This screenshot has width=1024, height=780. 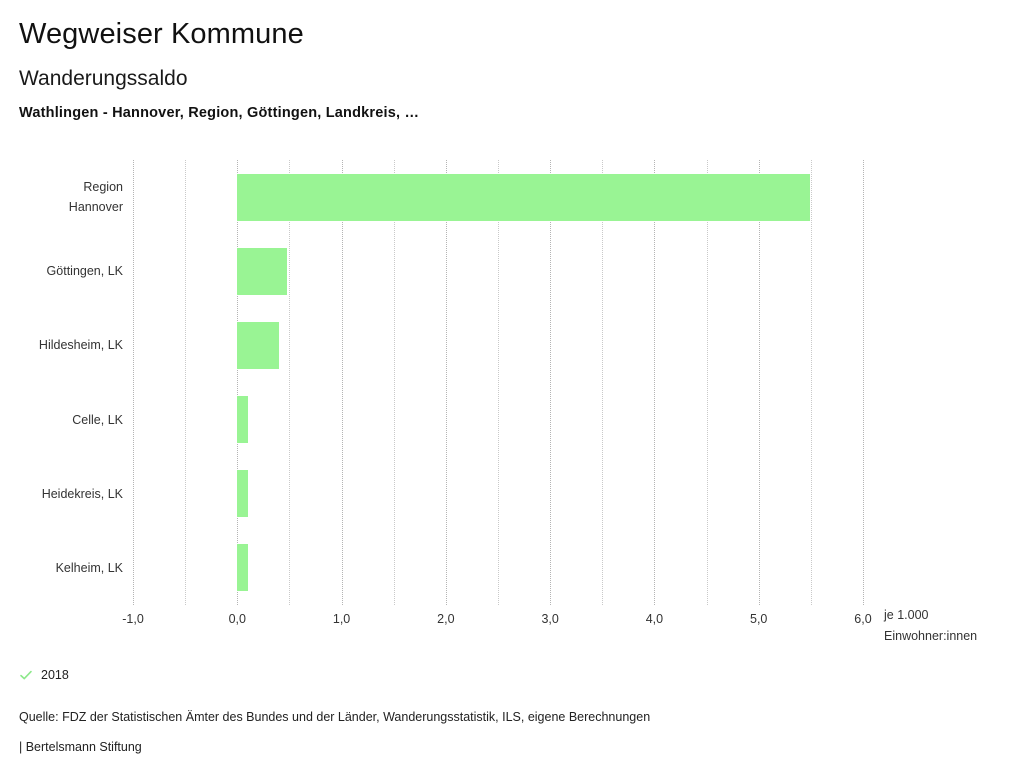 I want to click on x-axis-tick-label: 2,0, so click(x=446, y=619).